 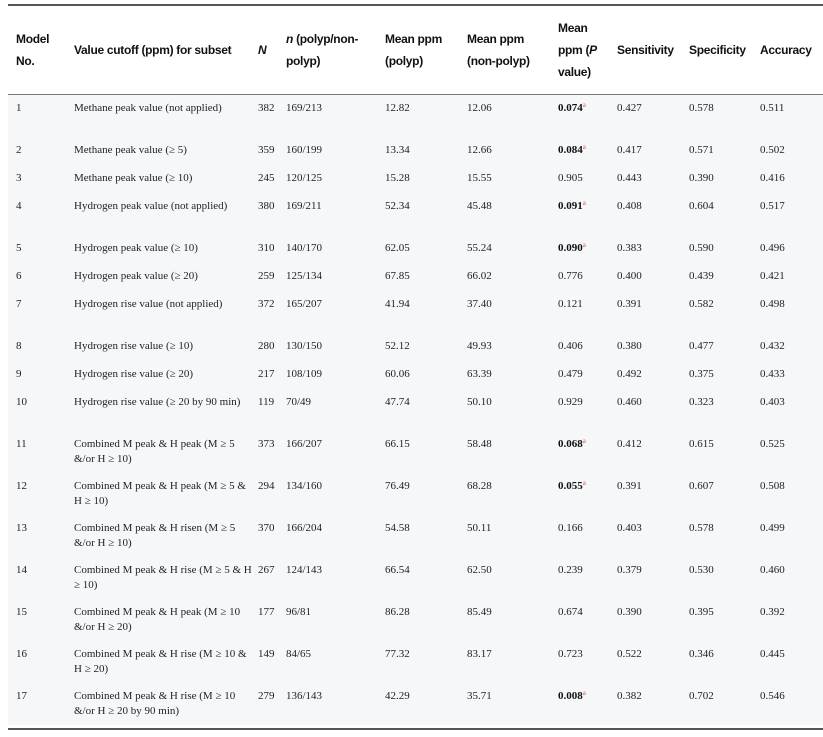 I want to click on cell-cutoff: Hydrogen rise value (≥ 20 by 90 min), so click(x=164, y=410).